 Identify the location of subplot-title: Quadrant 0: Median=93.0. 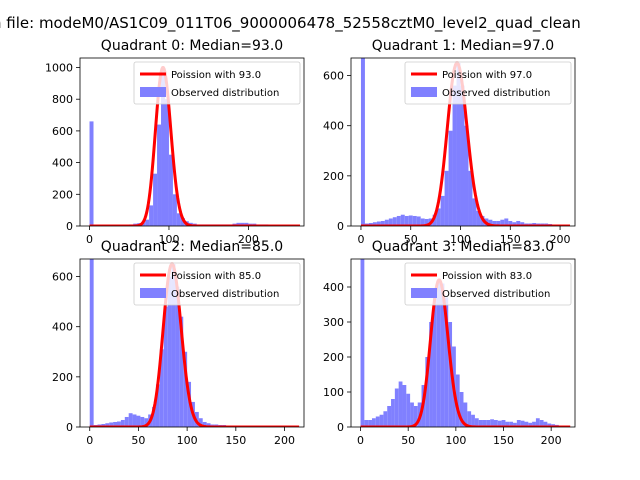
(192, 46).